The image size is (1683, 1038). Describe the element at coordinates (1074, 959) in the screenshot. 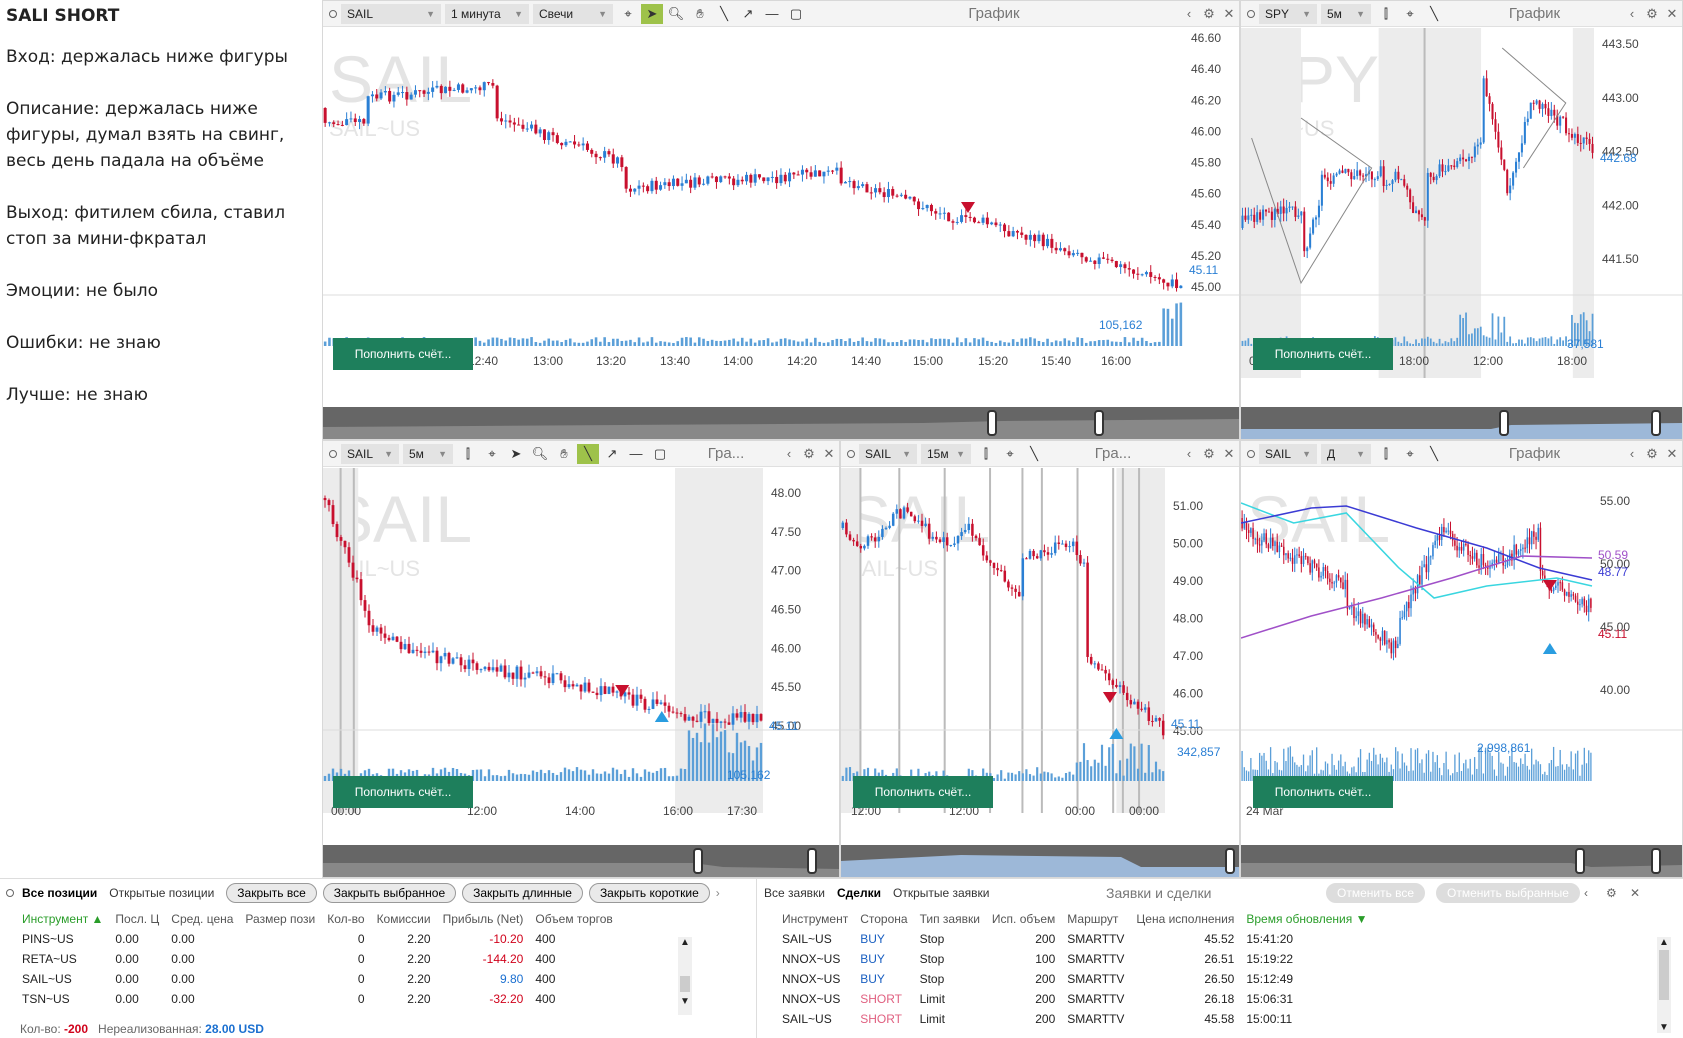

I see `table-row: NNOX~US BUY Stop 100 SMARTTV 26.51 15:19:22` at that location.